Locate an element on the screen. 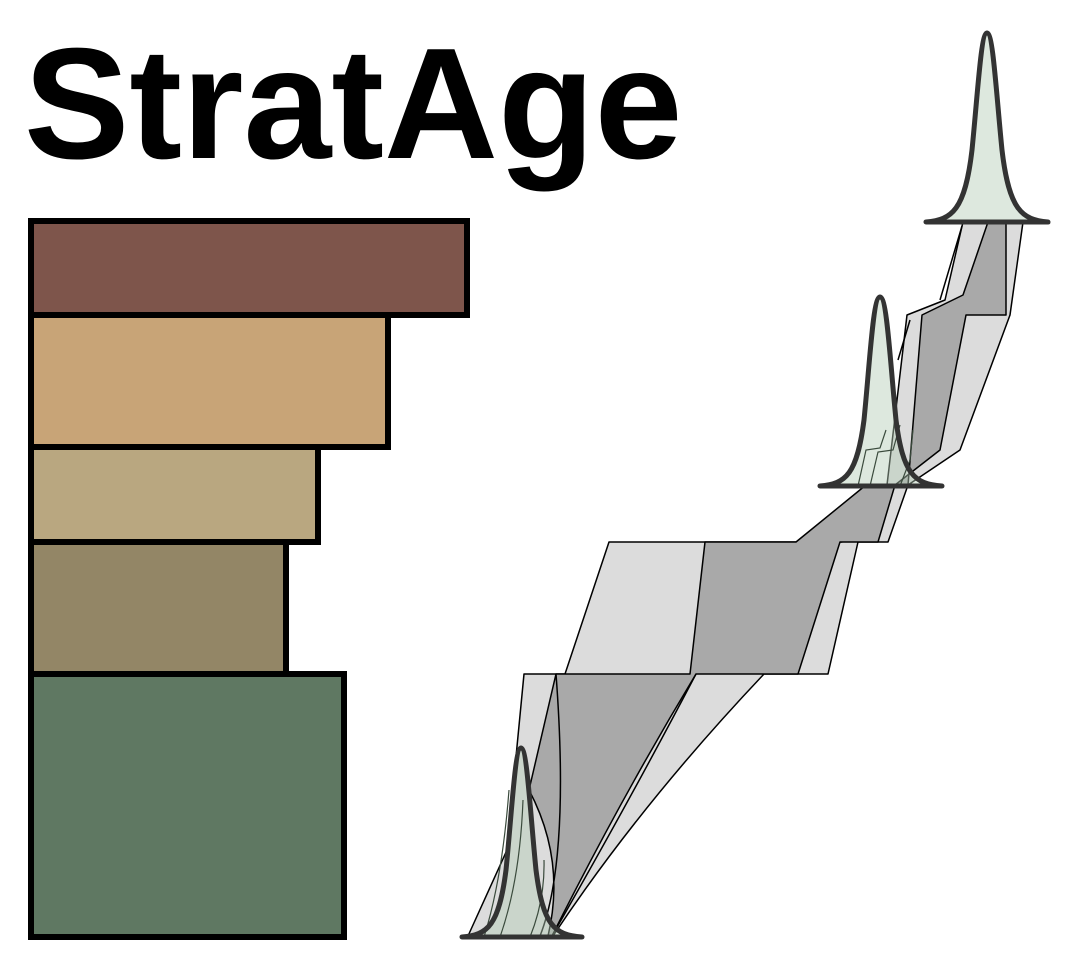 This screenshot has height=970, width=1080. upper-band-divider is located at coordinates (951, 263).